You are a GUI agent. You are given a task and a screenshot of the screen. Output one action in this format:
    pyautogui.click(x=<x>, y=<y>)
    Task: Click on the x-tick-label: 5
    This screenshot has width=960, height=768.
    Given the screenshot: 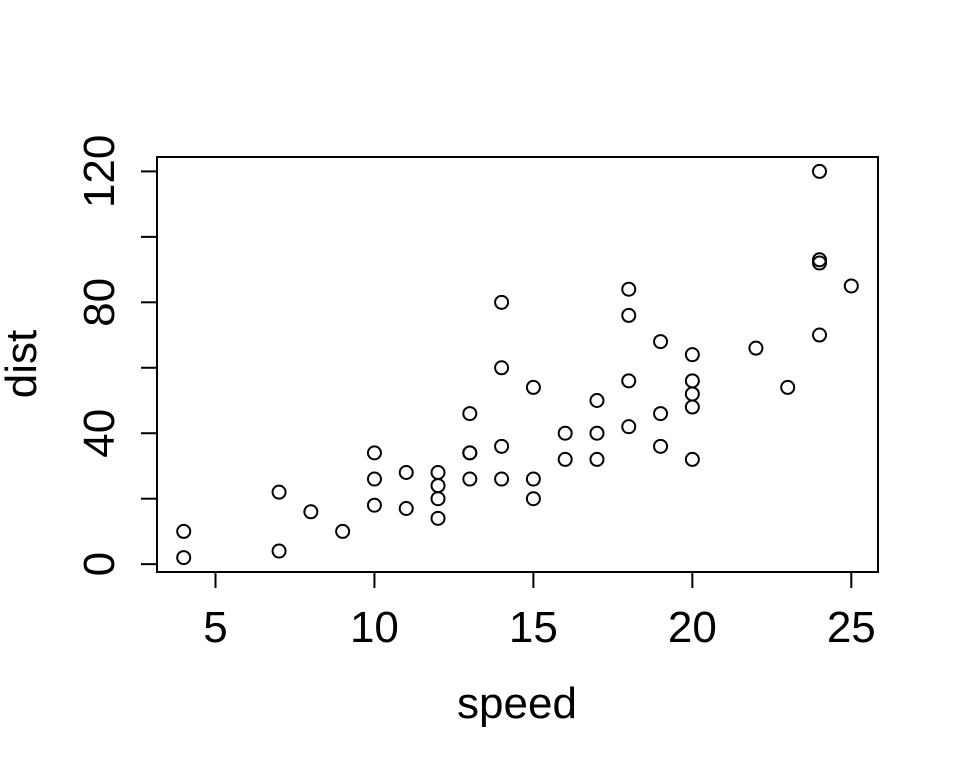 What is the action you would take?
    pyautogui.click(x=215, y=627)
    